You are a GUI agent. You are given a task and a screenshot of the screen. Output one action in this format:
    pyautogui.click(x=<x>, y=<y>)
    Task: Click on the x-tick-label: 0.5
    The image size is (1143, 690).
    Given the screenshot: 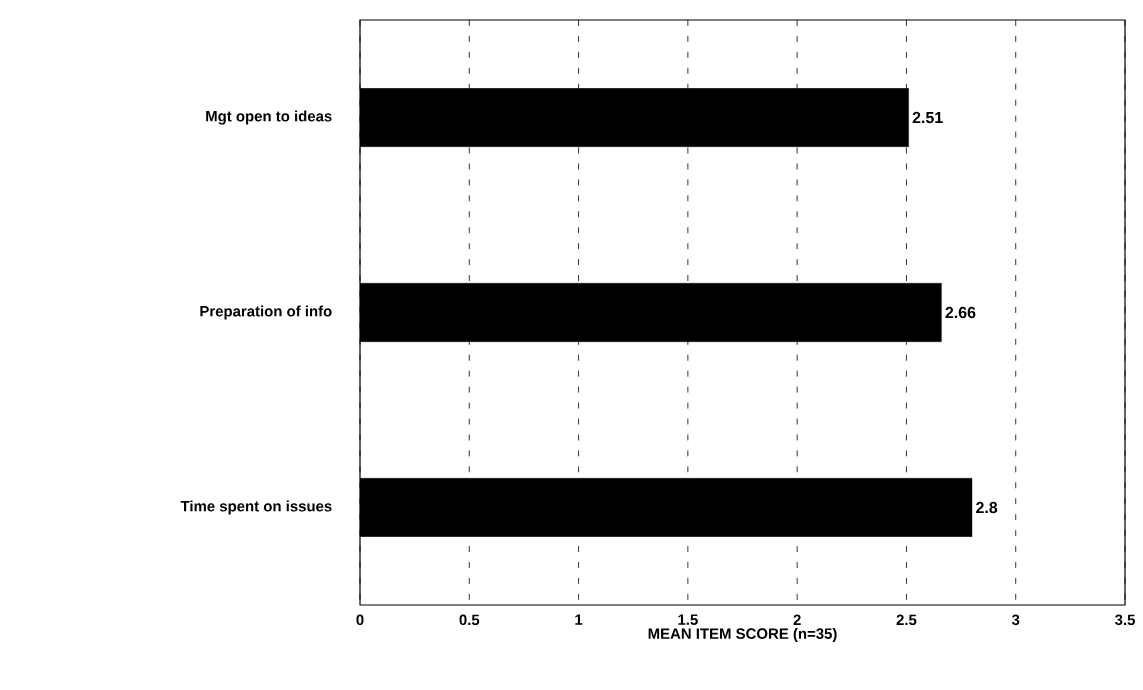 What is the action you would take?
    pyautogui.click(x=469, y=620)
    